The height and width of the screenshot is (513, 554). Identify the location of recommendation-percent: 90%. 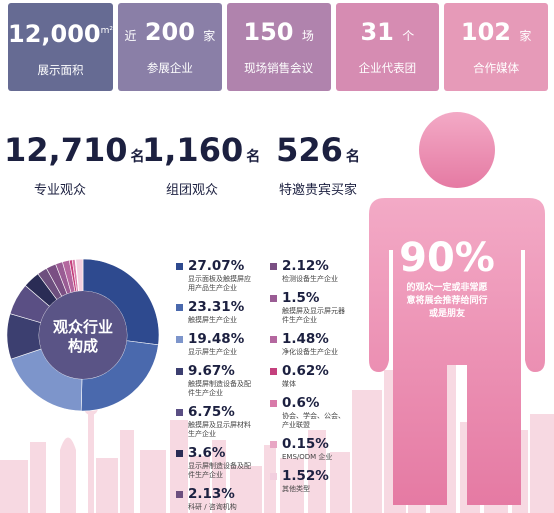
(447, 258).